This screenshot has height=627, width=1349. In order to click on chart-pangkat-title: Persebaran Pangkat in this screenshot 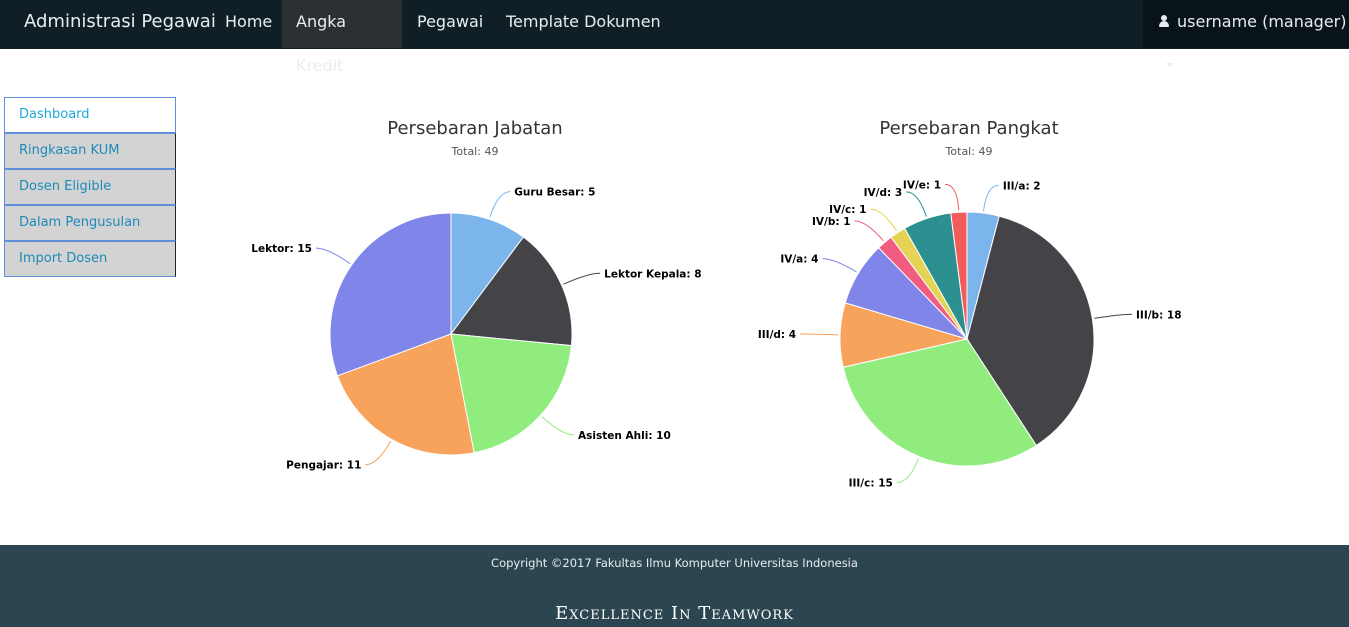, I will do `click(969, 128)`.